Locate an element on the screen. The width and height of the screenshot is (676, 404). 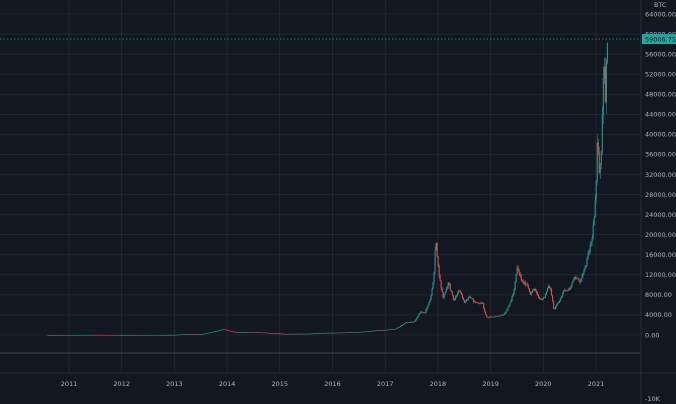
y-tick-label-5: 44000.00 is located at coordinates (660, 115).